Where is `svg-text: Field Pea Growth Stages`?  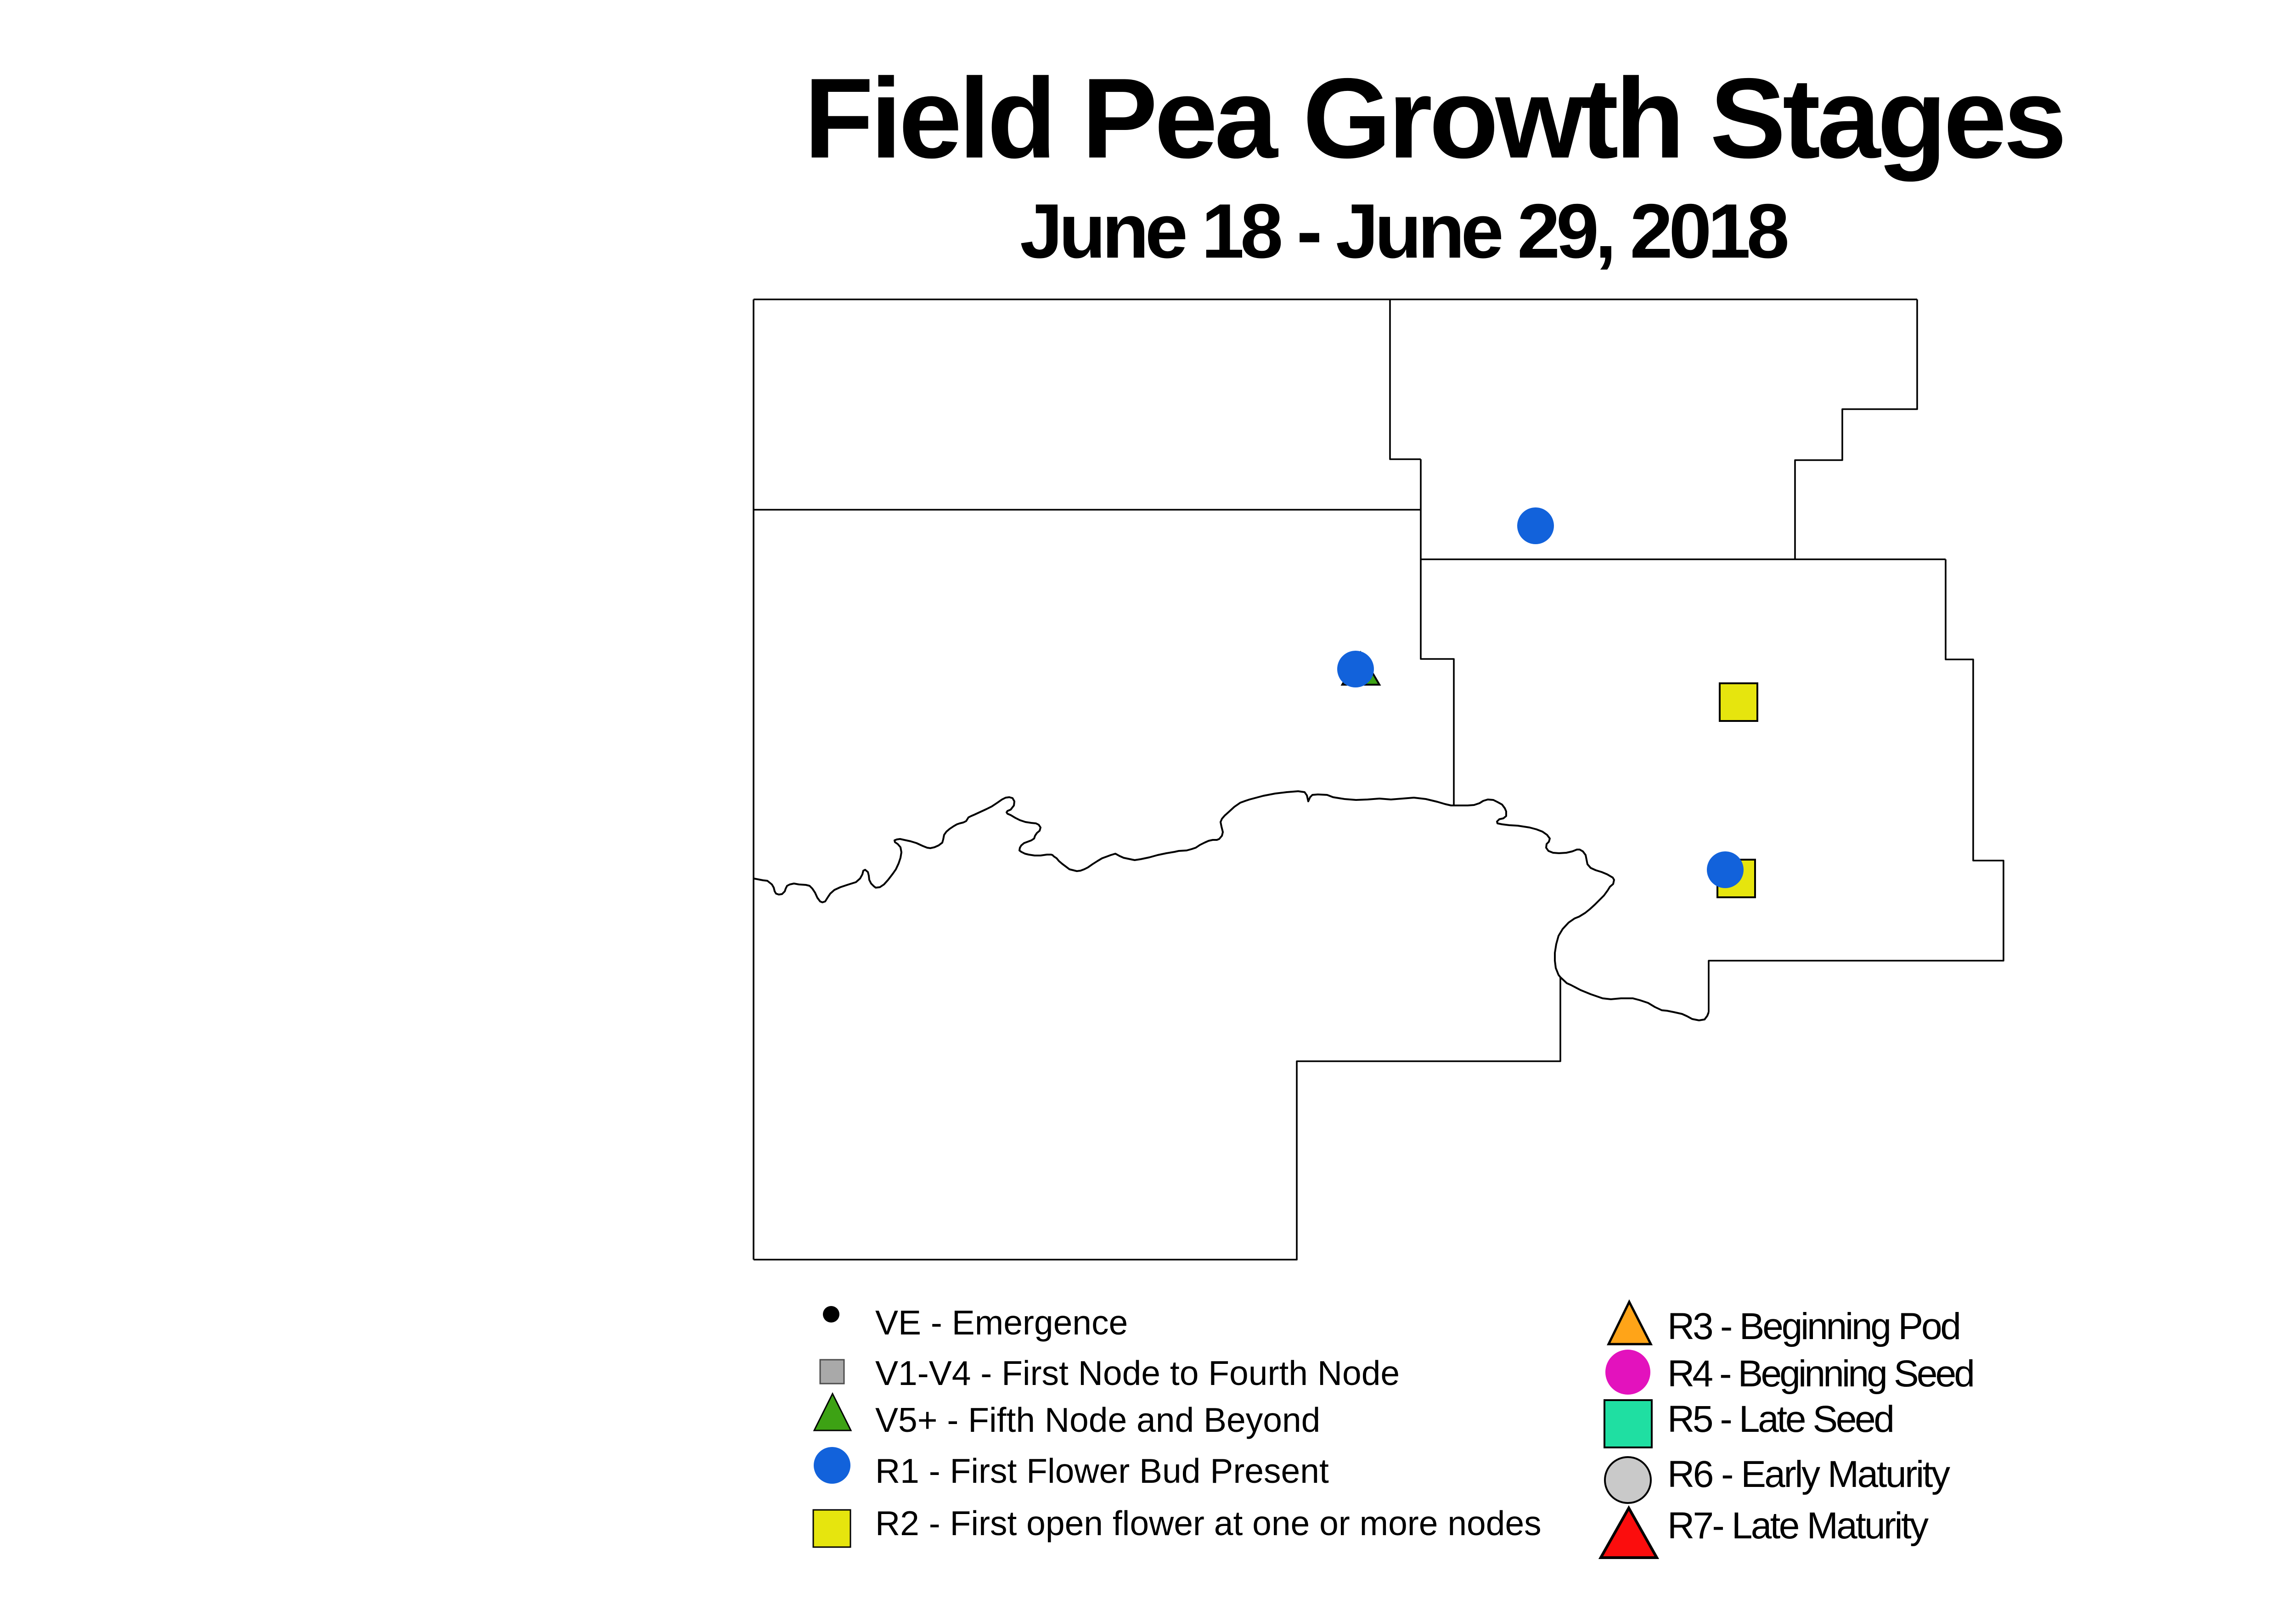
svg-text: Field Pea Growth Stages is located at coordinates (1435, 118).